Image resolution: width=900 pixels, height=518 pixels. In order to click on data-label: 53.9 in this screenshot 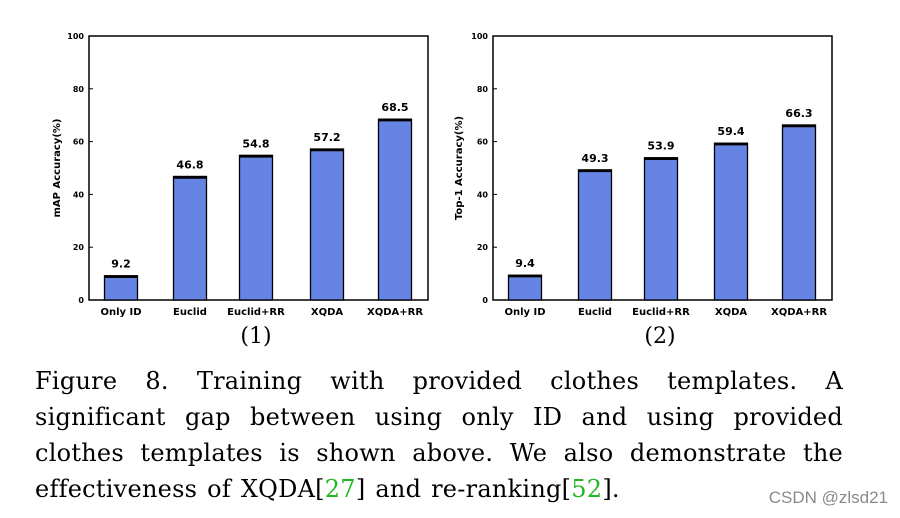, I will do `click(660, 146)`.